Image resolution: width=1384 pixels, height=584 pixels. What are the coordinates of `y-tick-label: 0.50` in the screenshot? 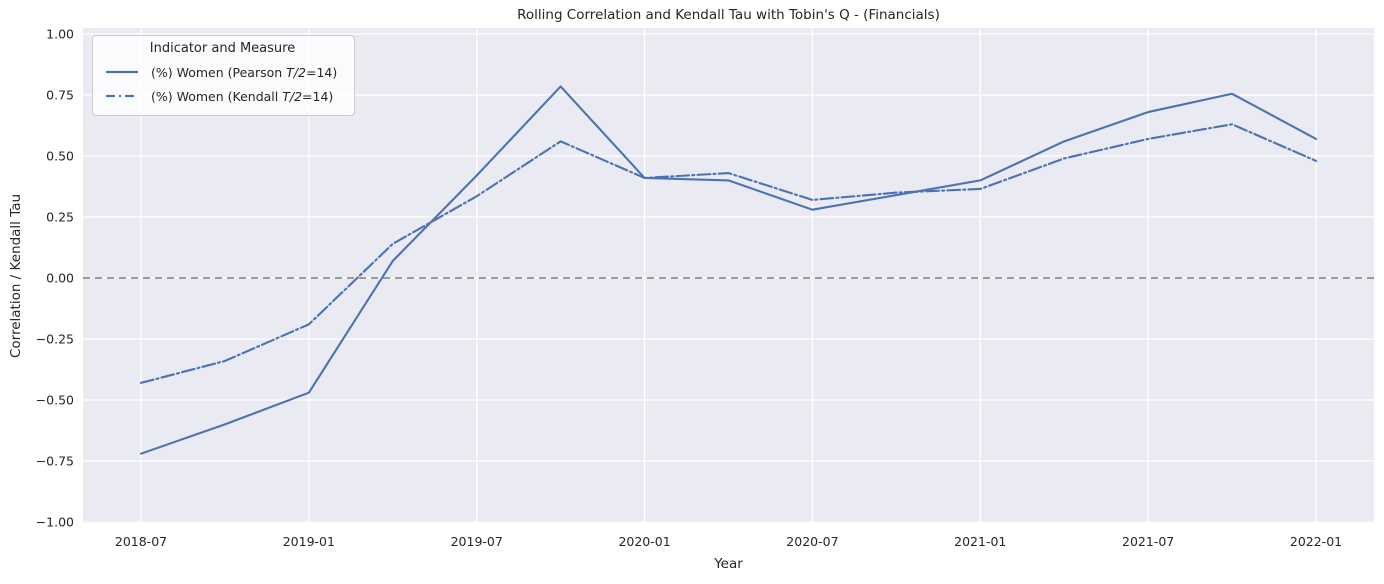 It's located at (60, 156).